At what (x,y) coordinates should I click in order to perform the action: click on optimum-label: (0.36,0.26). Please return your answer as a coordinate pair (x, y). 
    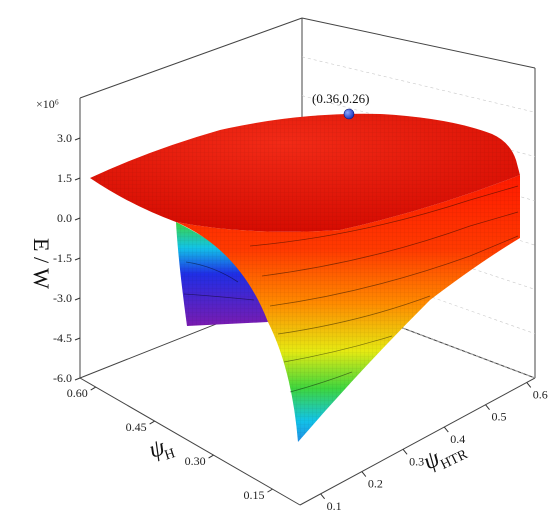
    Looking at the image, I should click on (340, 98).